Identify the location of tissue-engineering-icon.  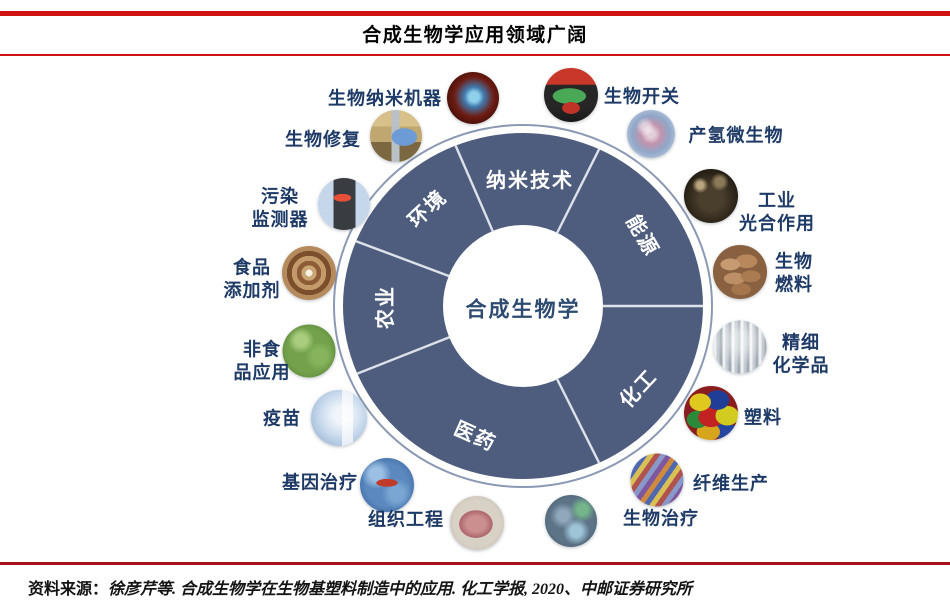
(477, 523).